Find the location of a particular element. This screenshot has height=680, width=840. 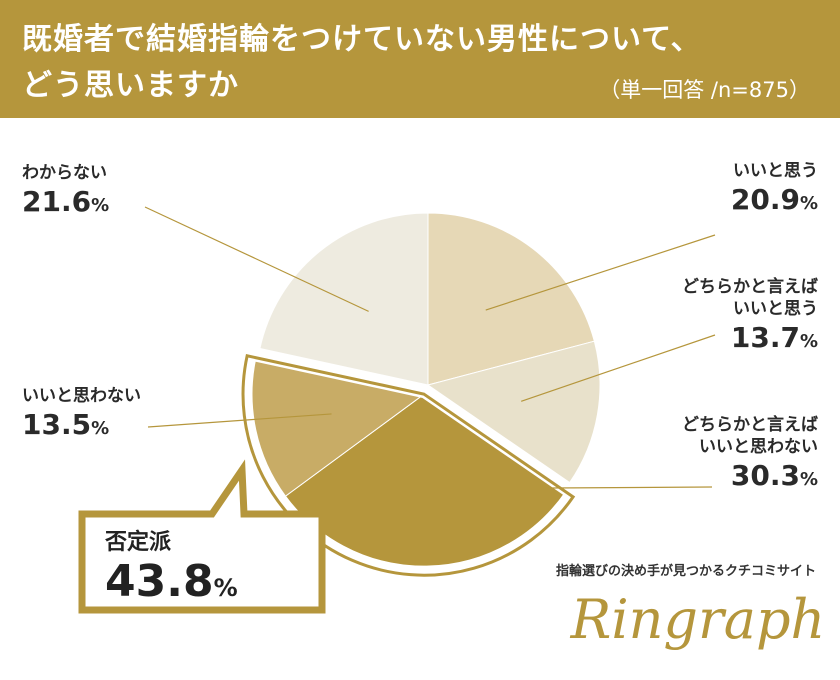

chart-subtitle: （単一回答 /n=875） is located at coordinates (704, 90).